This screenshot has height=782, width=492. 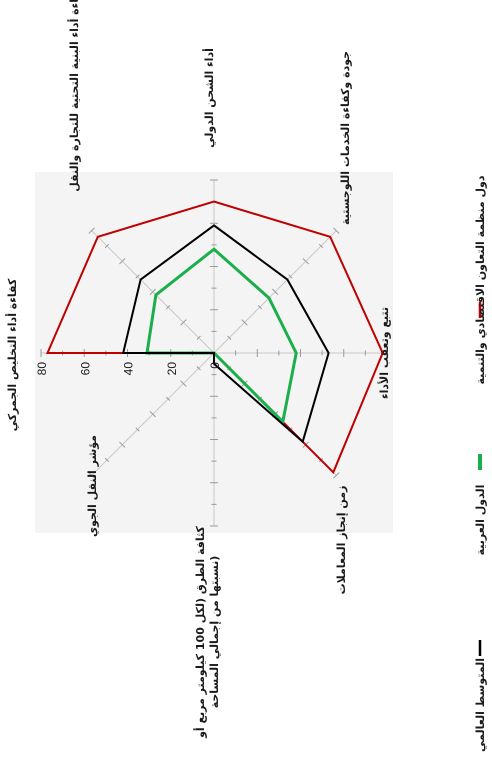 I want to click on legend-item-3: المتوسط العالمي, so click(x=480, y=696).